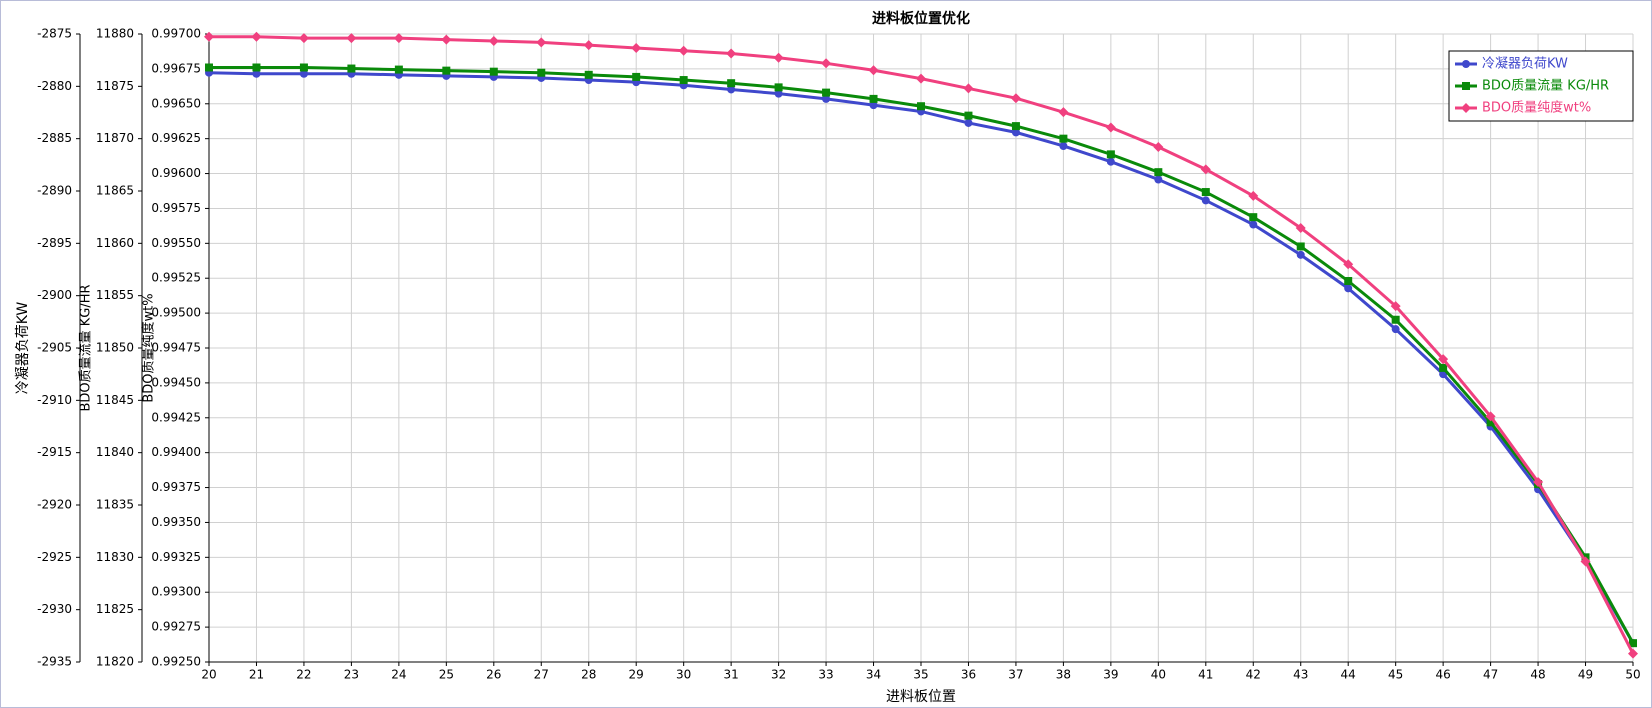 The image size is (1652, 708). What do you see at coordinates (54, 191) in the screenshot?
I see `y-tick-label: -2890` at bounding box center [54, 191].